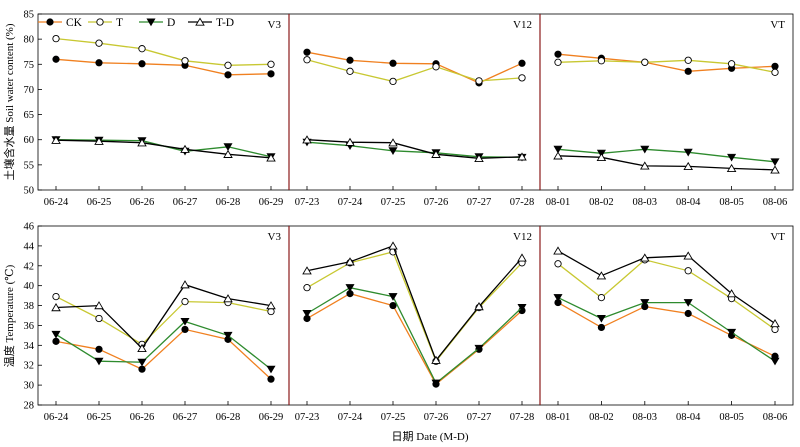 The width and height of the screenshot is (800, 447). I want to click on x-tick-label: 07-24, so click(350, 202).